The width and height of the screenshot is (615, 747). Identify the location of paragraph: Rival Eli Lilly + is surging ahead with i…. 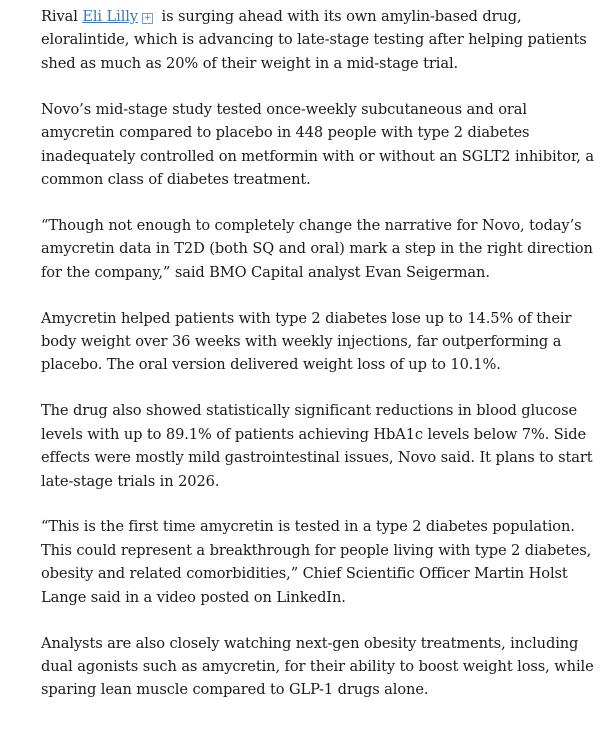
(319, 40).